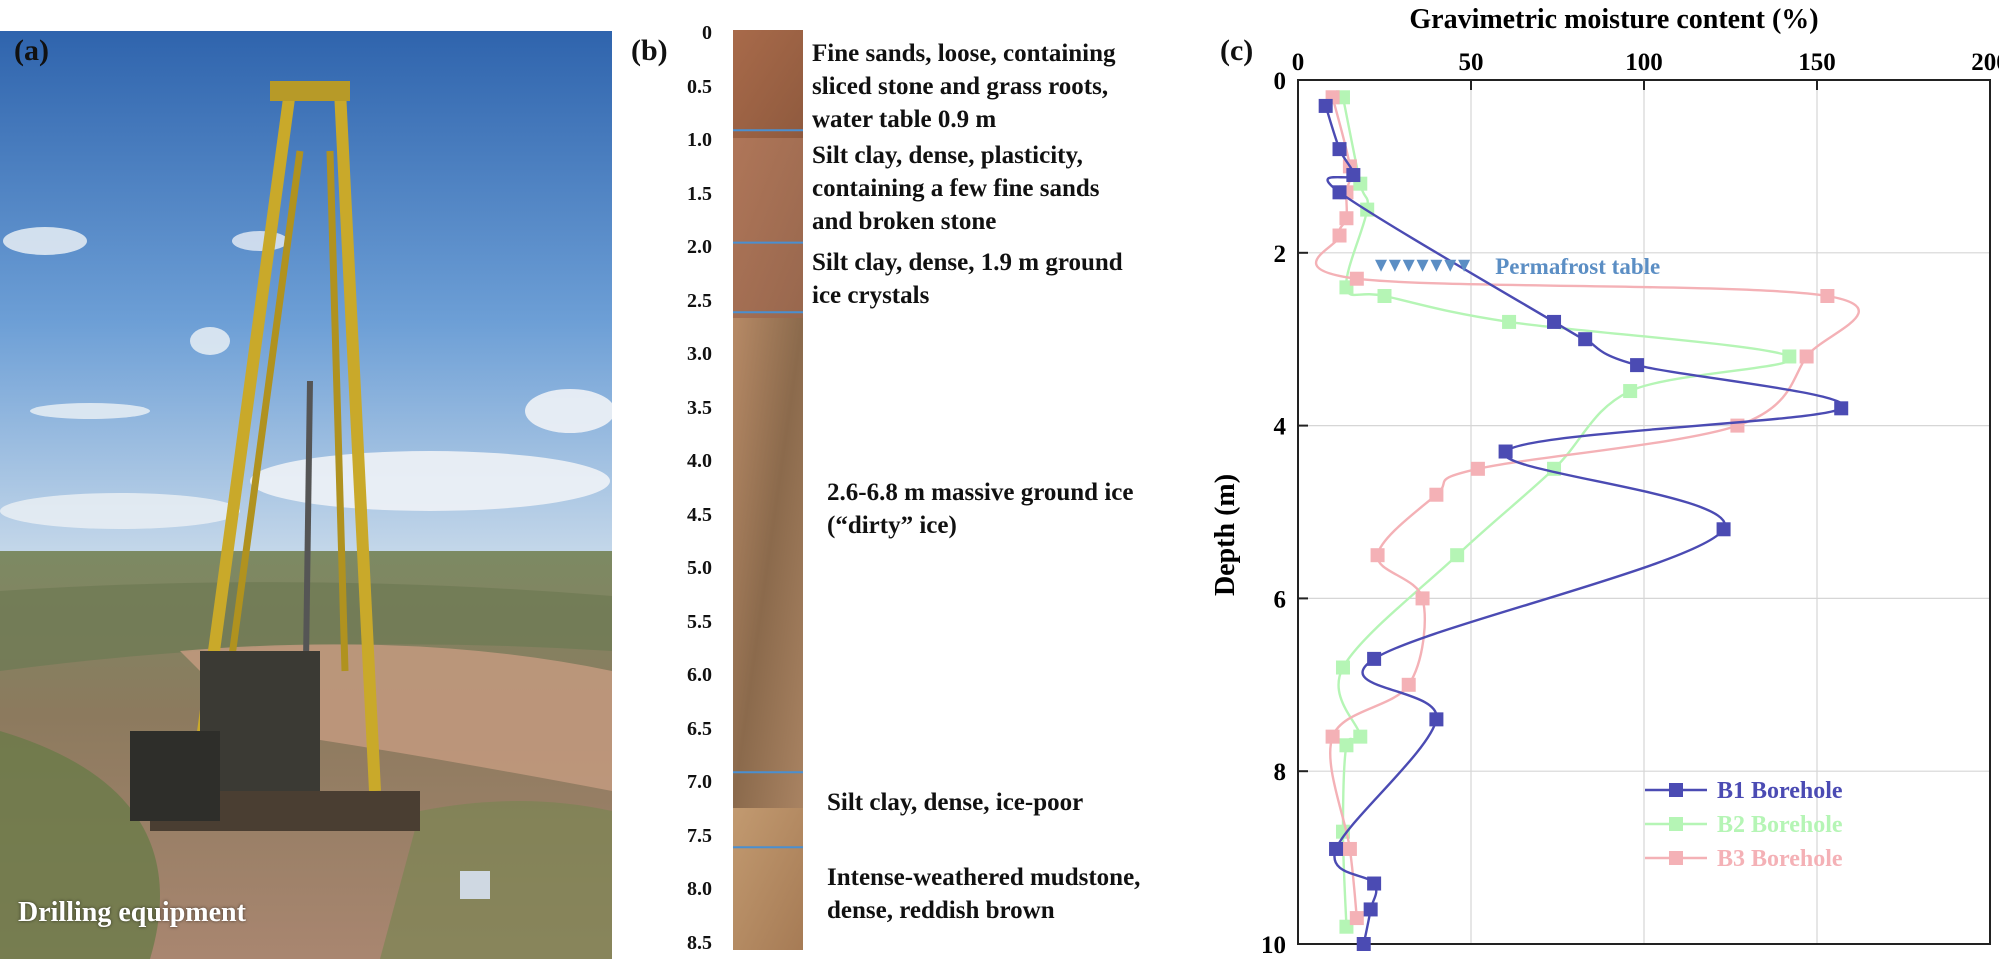  Describe the element at coordinates (1298, 62) in the screenshot. I see `x-tick-label: 0` at that location.